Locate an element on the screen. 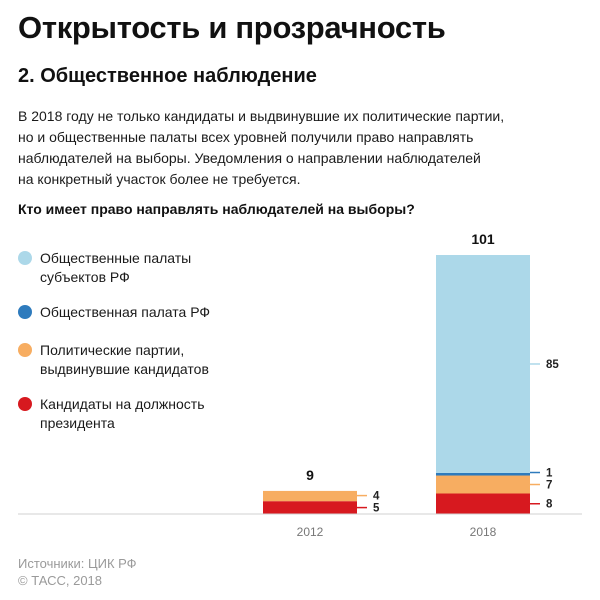 The image size is (600, 600). segment-value-label: 4 is located at coordinates (376, 497).